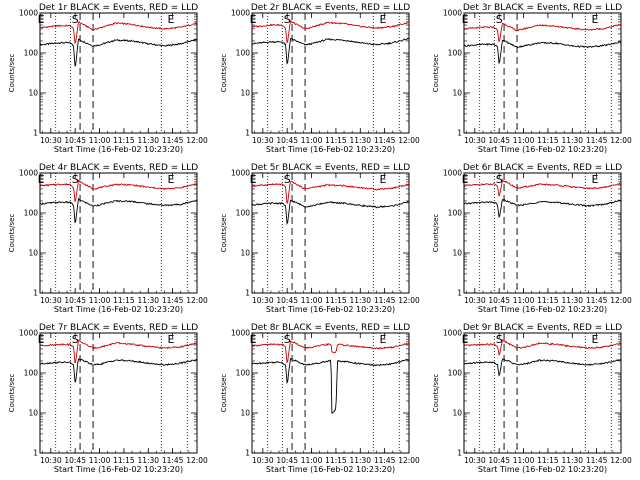  I want to click on panel-title: Det 5r BLACK = Events, RED = LLD, so click(330, 168).